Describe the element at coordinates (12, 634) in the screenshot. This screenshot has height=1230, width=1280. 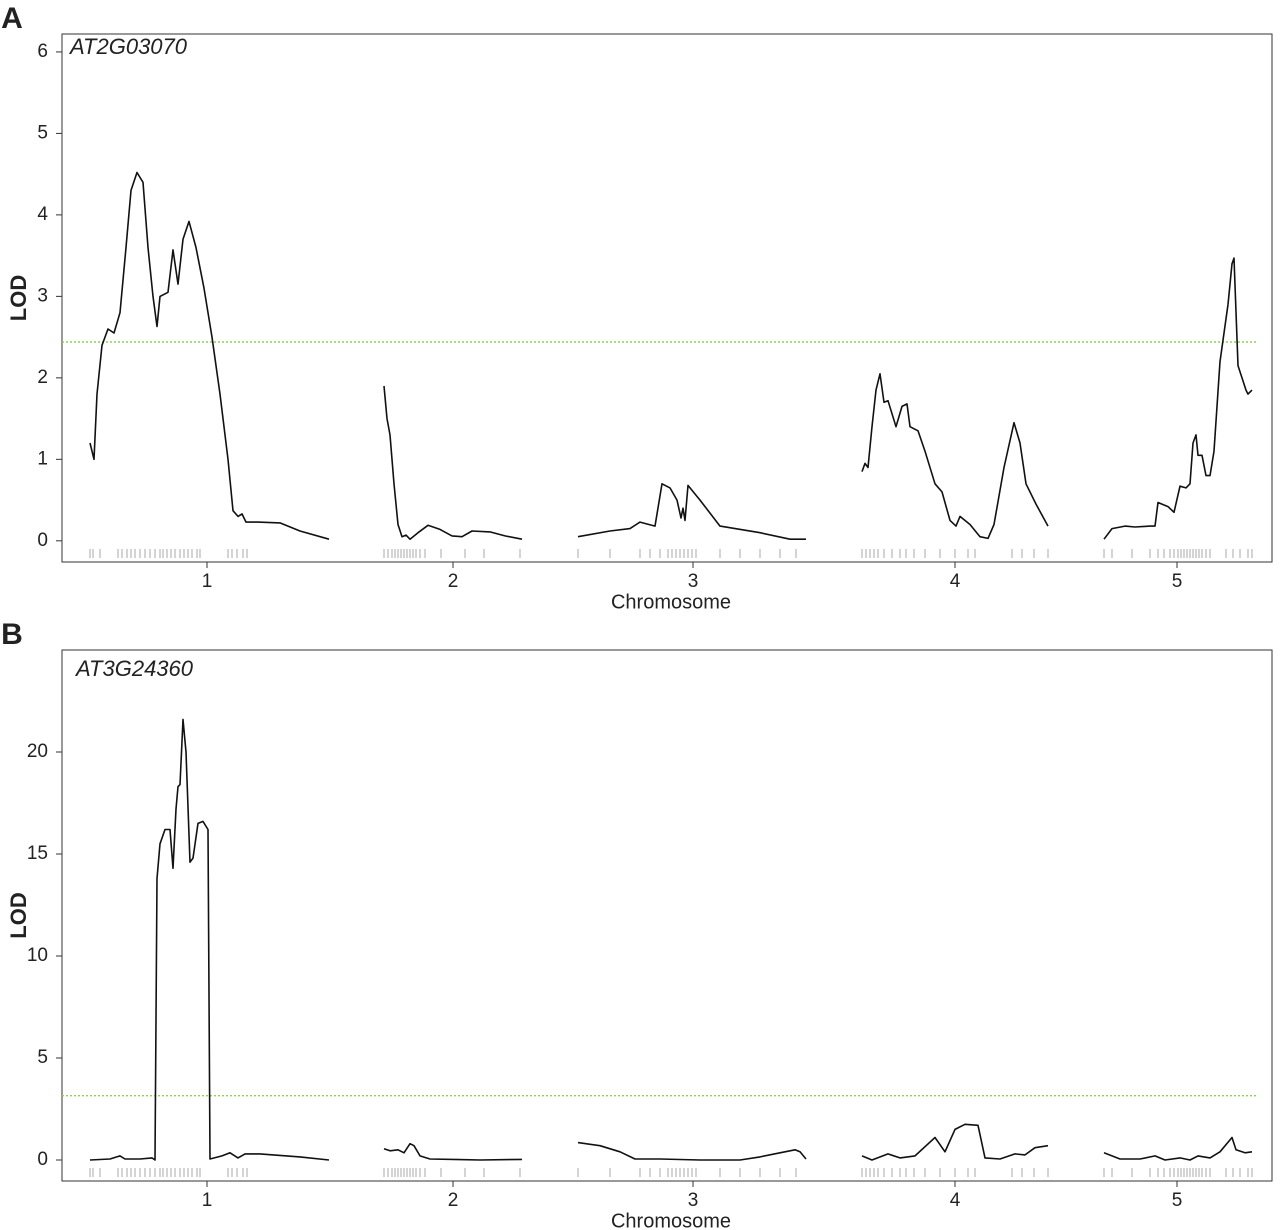
I see `panel-letter: B` at that location.